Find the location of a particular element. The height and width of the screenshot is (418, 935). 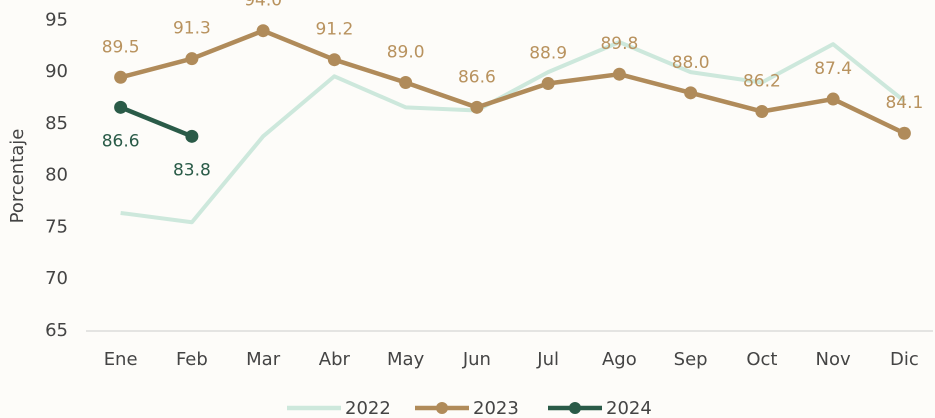

data-label: 89.0 is located at coordinates (406, 52).